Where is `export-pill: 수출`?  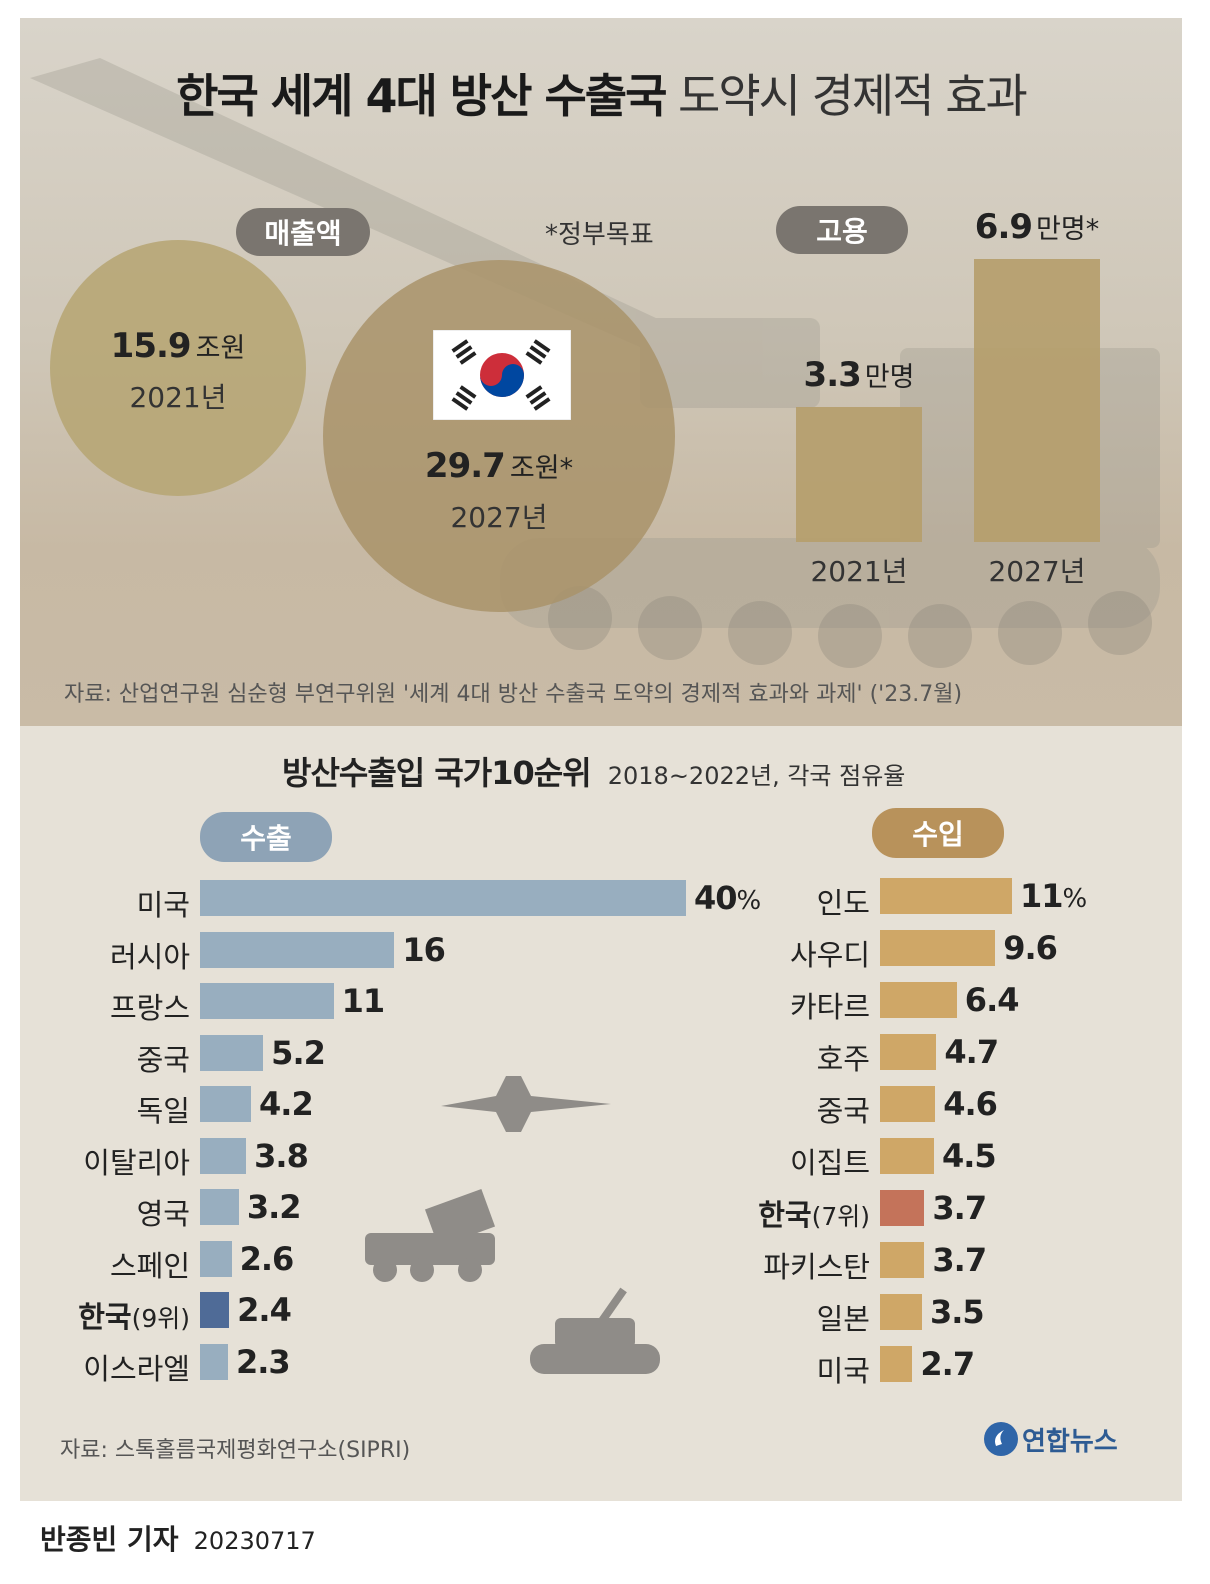 export-pill: 수출 is located at coordinates (266, 837).